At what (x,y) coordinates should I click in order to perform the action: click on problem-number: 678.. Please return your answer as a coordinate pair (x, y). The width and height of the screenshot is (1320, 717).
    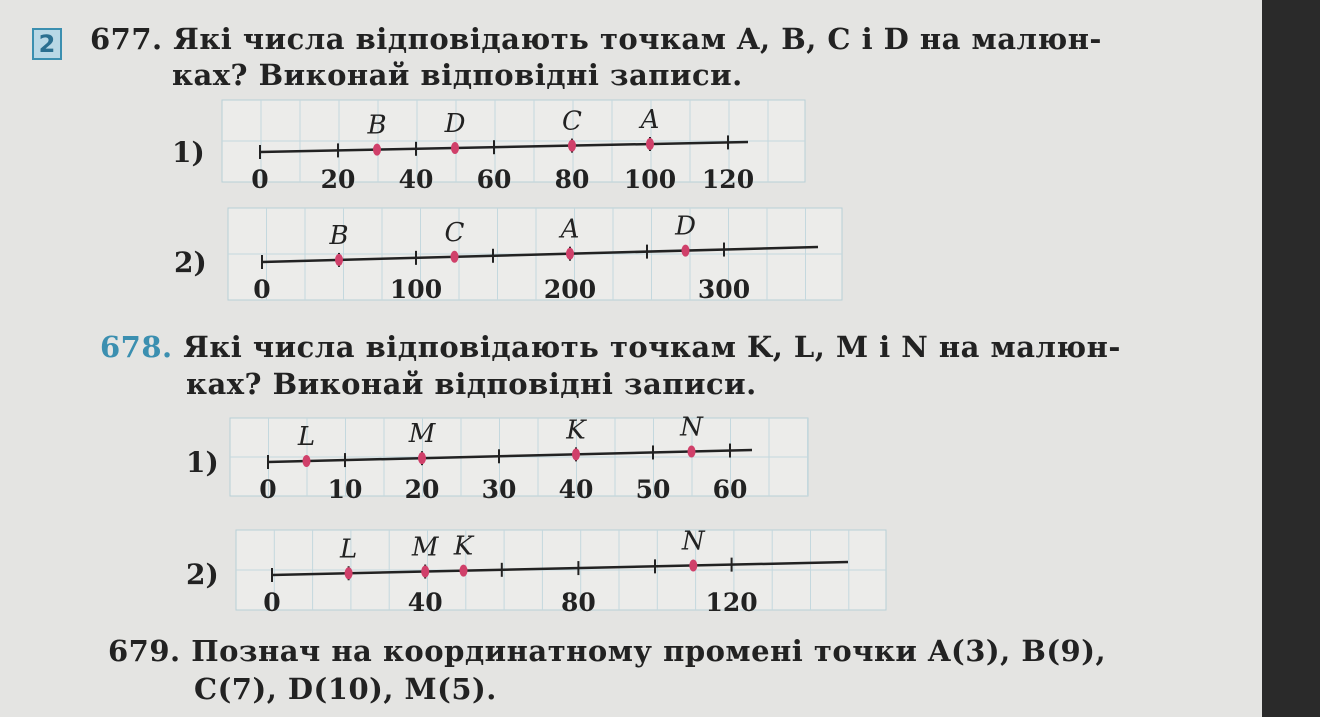
    Looking at the image, I should click on (136, 347).